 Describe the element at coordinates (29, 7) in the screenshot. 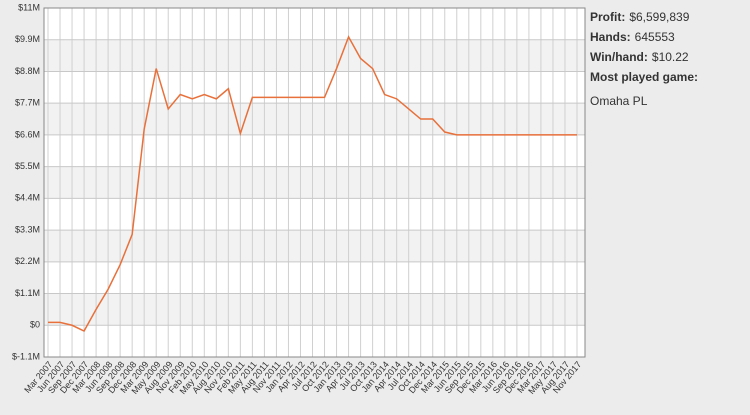

I see `y-tick-label: $11M` at that location.